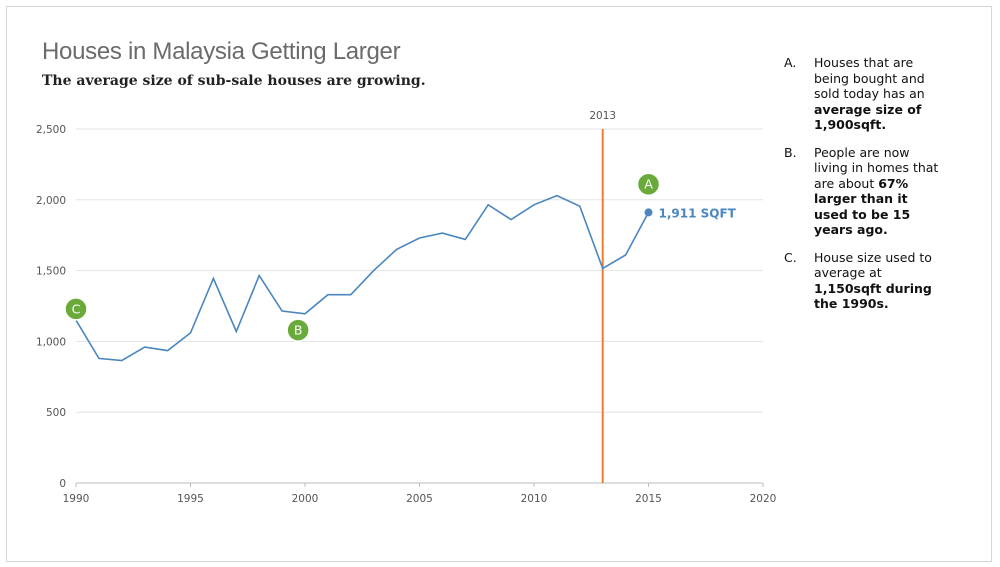 The width and height of the screenshot is (1000, 567). Describe the element at coordinates (873, 296) in the screenshot. I see `note-emphasis: 1,150sqft during the 1990s.` at that location.